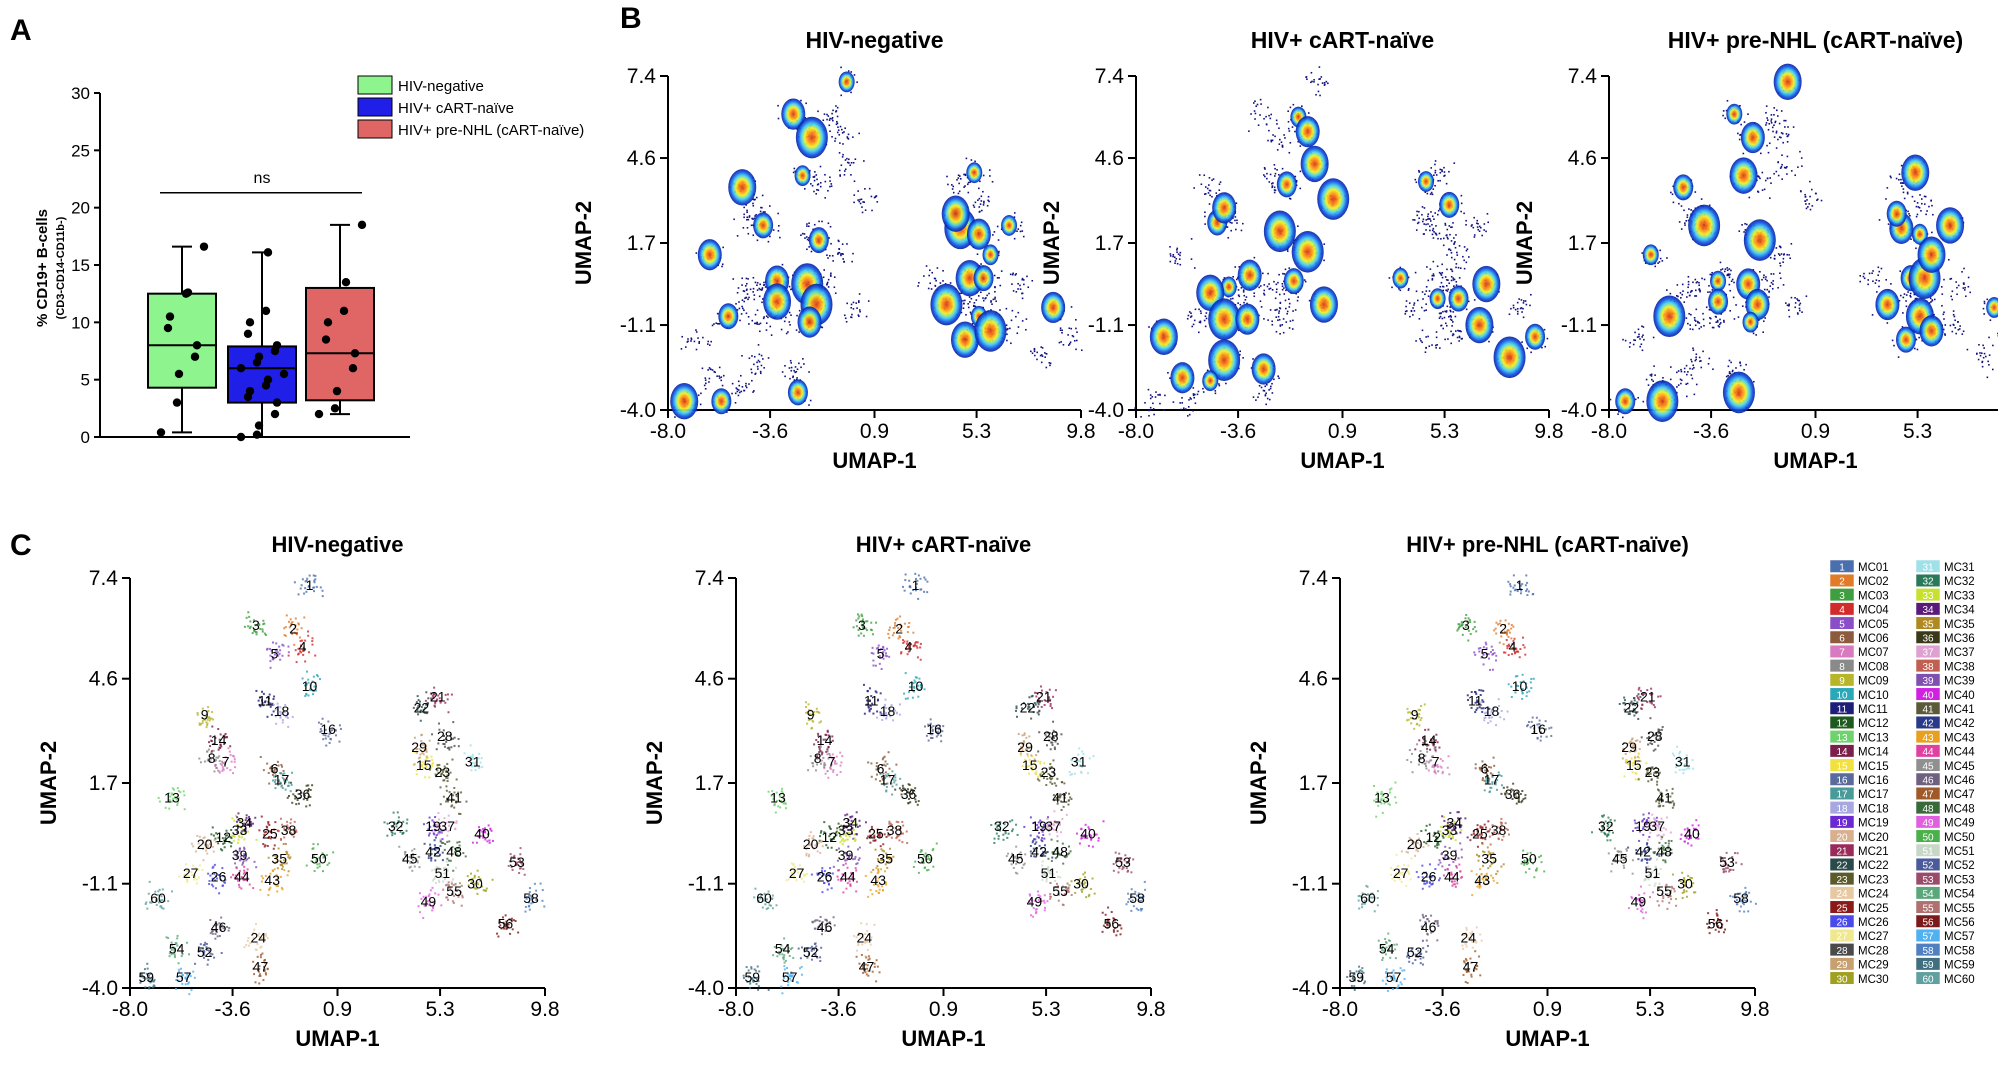  I want to click on y-tick-label: 1.7, so click(1109, 243).